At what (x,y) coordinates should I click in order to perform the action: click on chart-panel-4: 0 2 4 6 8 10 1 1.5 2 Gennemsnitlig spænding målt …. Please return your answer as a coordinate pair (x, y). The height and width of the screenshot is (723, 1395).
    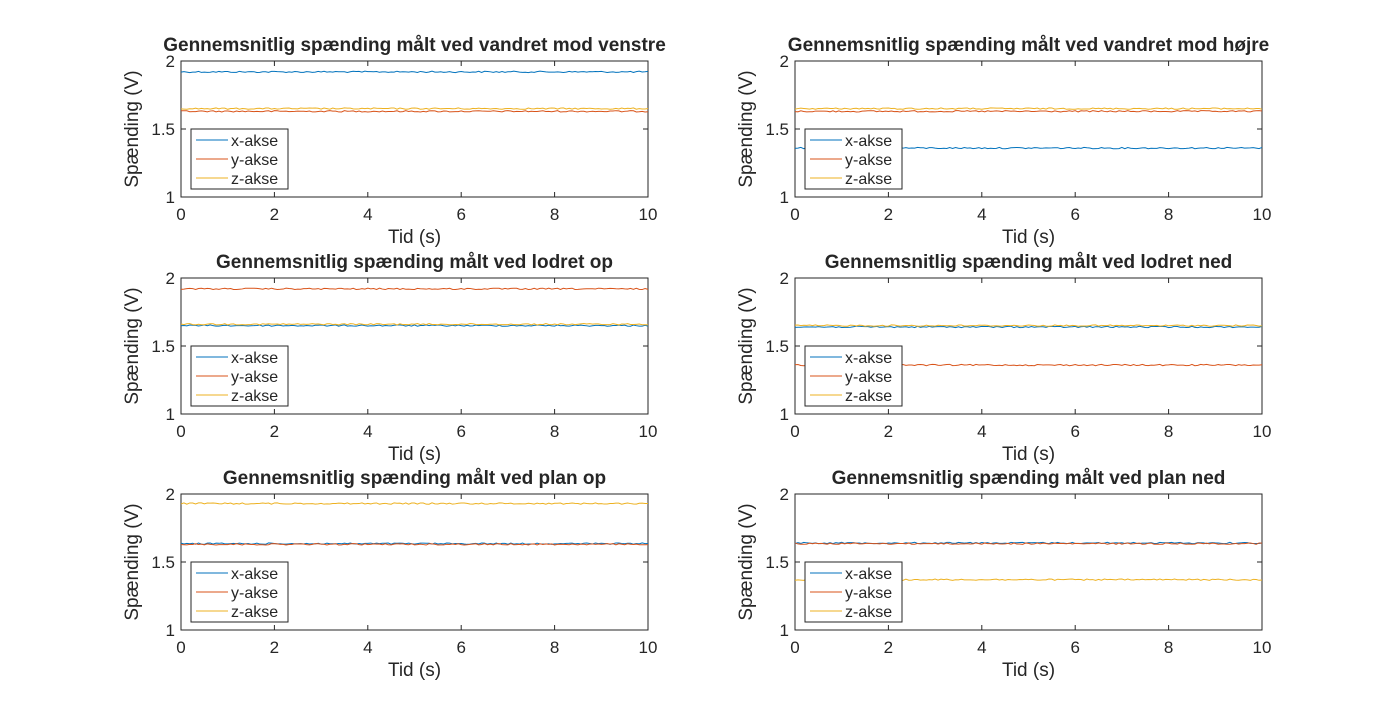
    Looking at the image, I should click on (1003, 358).